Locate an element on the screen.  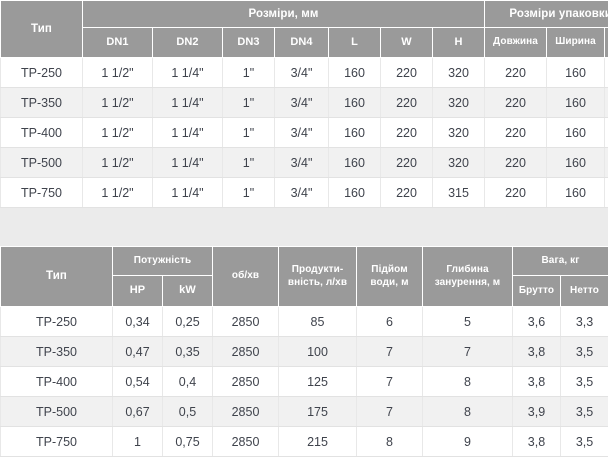
cell-immersion: 8 is located at coordinates (468, 382).